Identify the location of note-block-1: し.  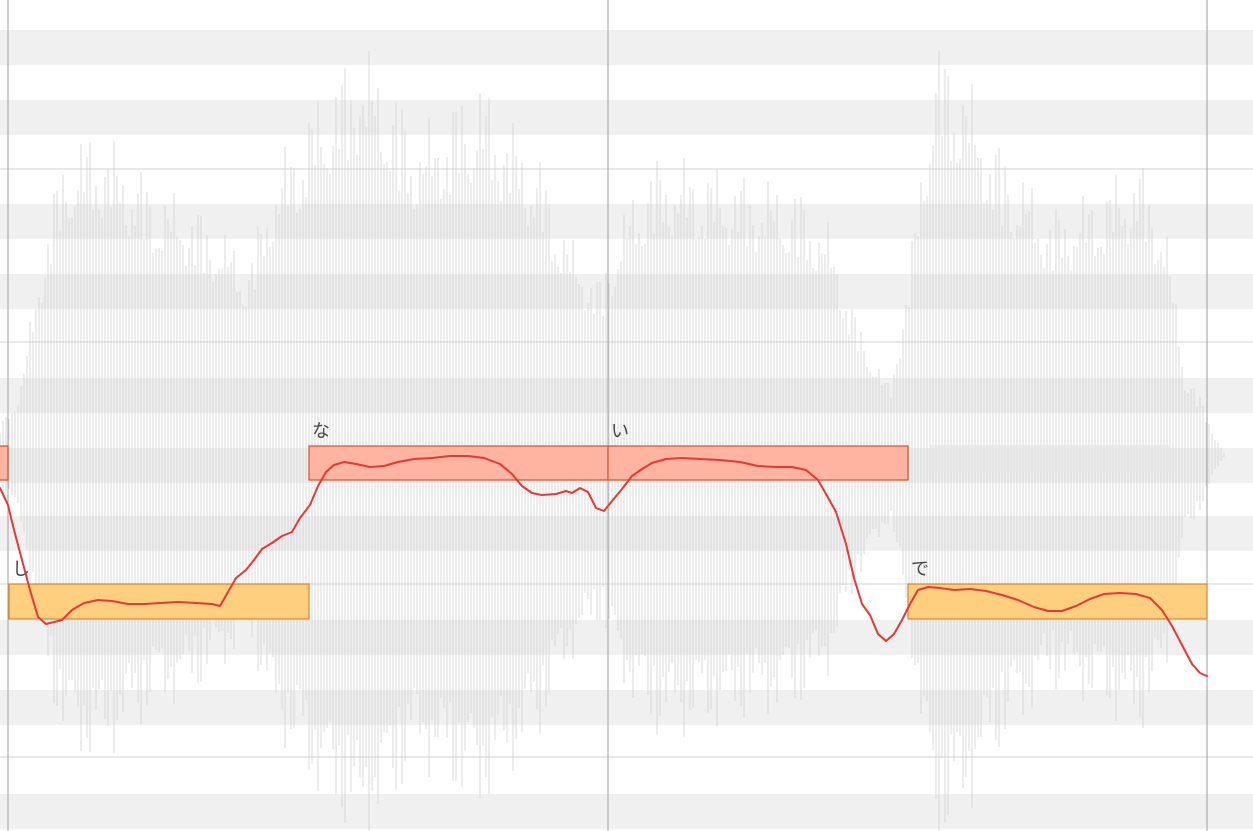
(159, 589).